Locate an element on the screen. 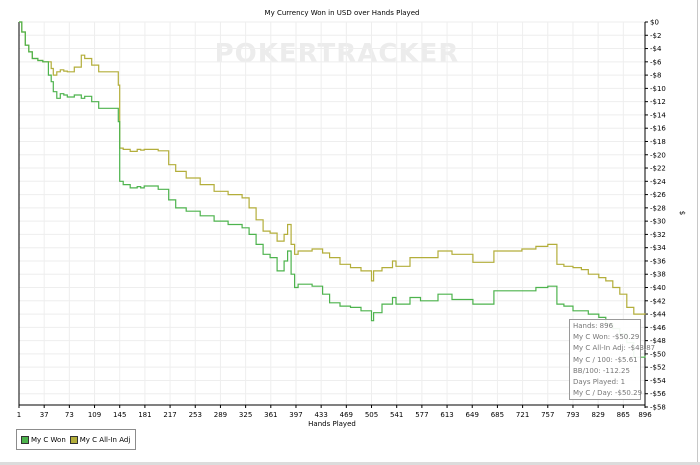 Image resolution: width=700 pixels, height=465 pixels. y-tick-label: -$34 is located at coordinates (658, 248).